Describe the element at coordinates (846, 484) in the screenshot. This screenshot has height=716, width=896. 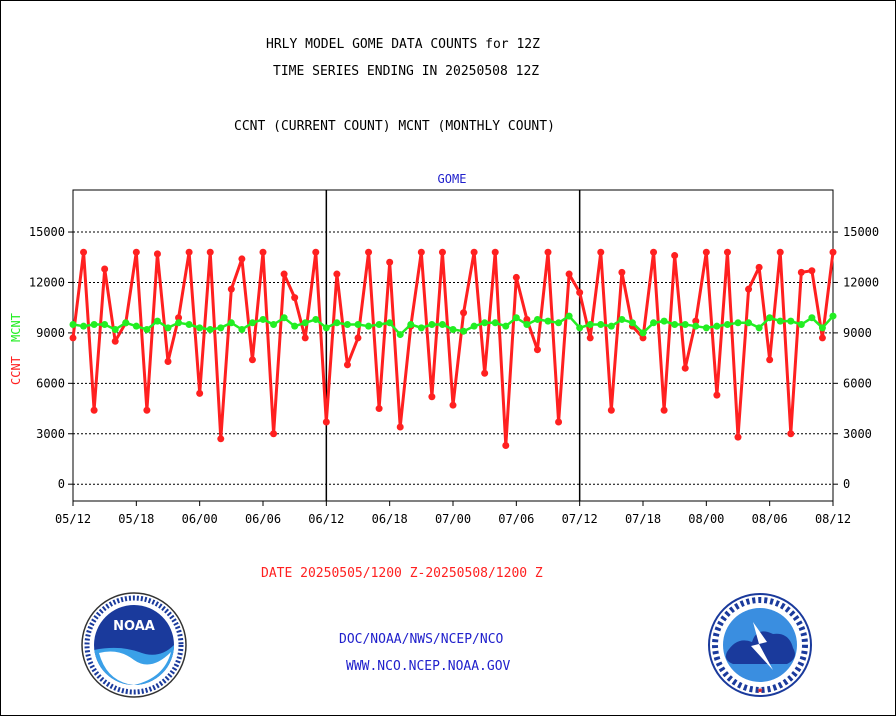
I see `y-tick-label-right: 0` at that location.